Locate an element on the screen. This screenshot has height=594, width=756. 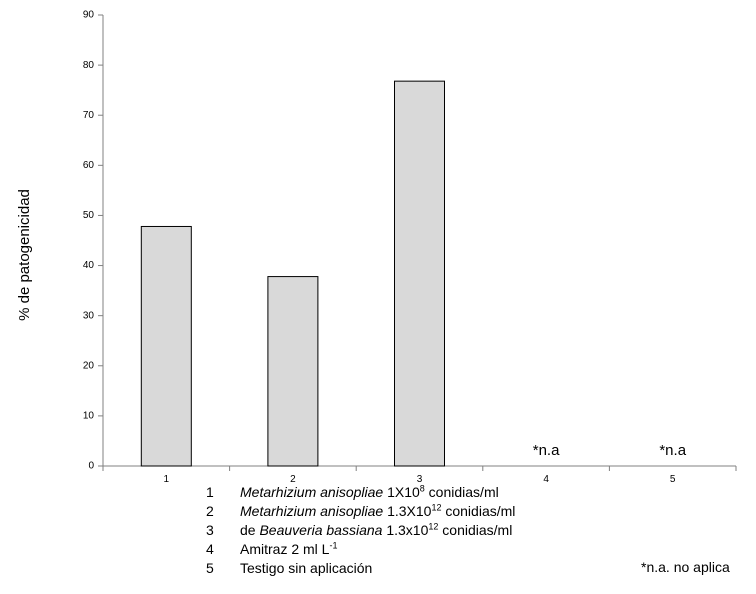
y-tick-label: 80 is located at coordinates (89, 65).